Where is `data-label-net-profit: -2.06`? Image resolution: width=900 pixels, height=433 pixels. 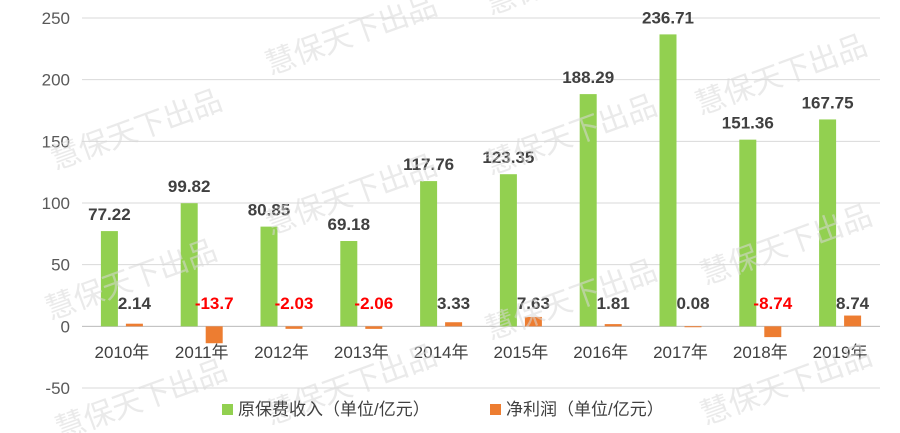
data-label-net-profit: -2.06 is located at coordinates (373, 303).